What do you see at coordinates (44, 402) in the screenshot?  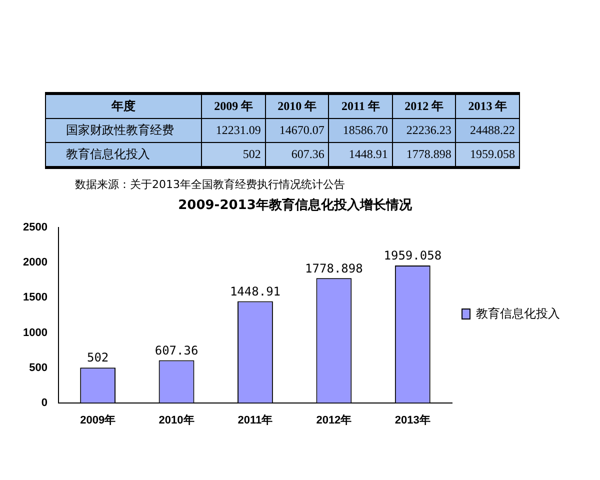 I see `y-tick-label: 0` at bounding box center [44, 402].